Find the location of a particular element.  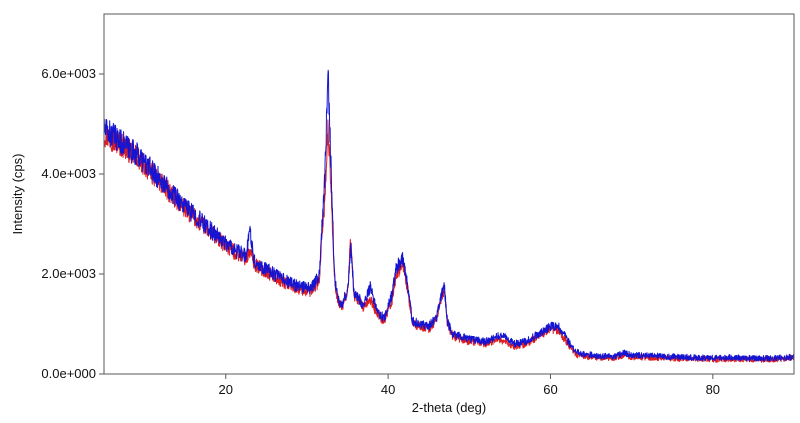

x-tick-label: 40 is located at coordinates (388, 389).